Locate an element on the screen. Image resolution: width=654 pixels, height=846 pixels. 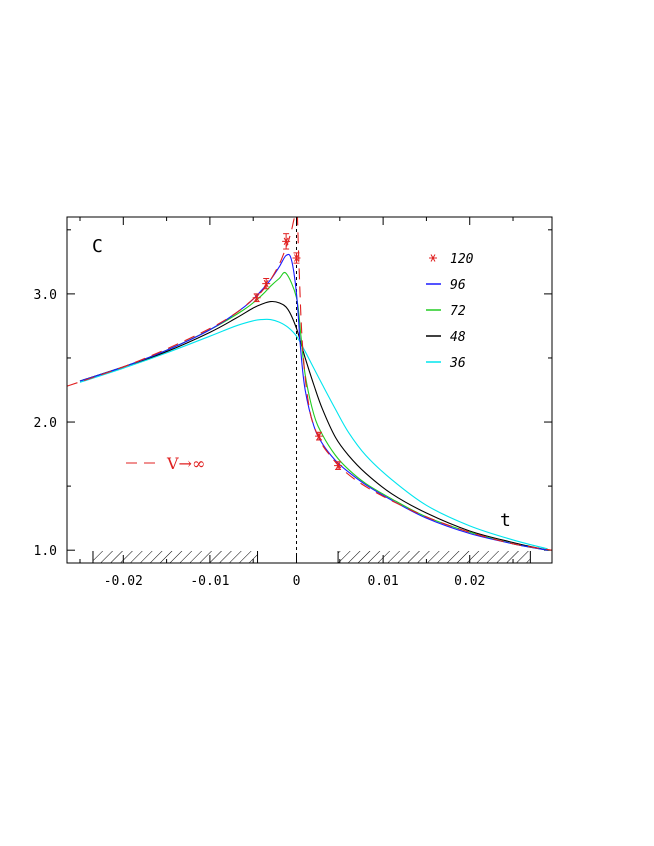
y-tick-label: 3.0 is located at coordinates (45, 295).